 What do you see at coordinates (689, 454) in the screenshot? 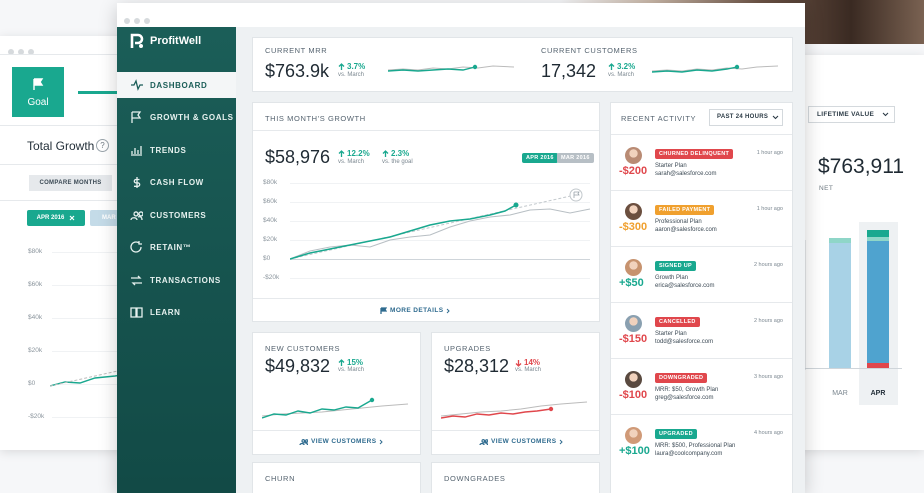
I see `email: laura@coolcompany.com` at bounding box center [689, 454].